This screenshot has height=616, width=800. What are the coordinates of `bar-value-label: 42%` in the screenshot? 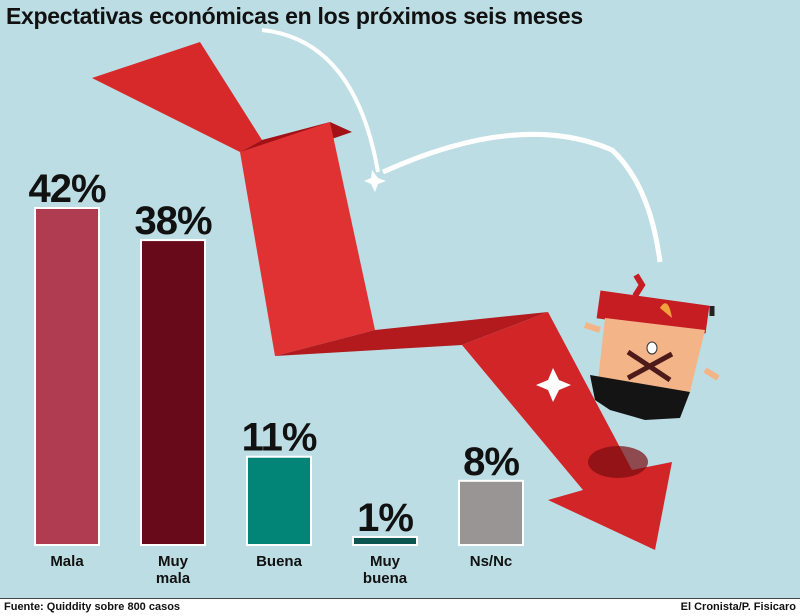 It's located at (66, 189).